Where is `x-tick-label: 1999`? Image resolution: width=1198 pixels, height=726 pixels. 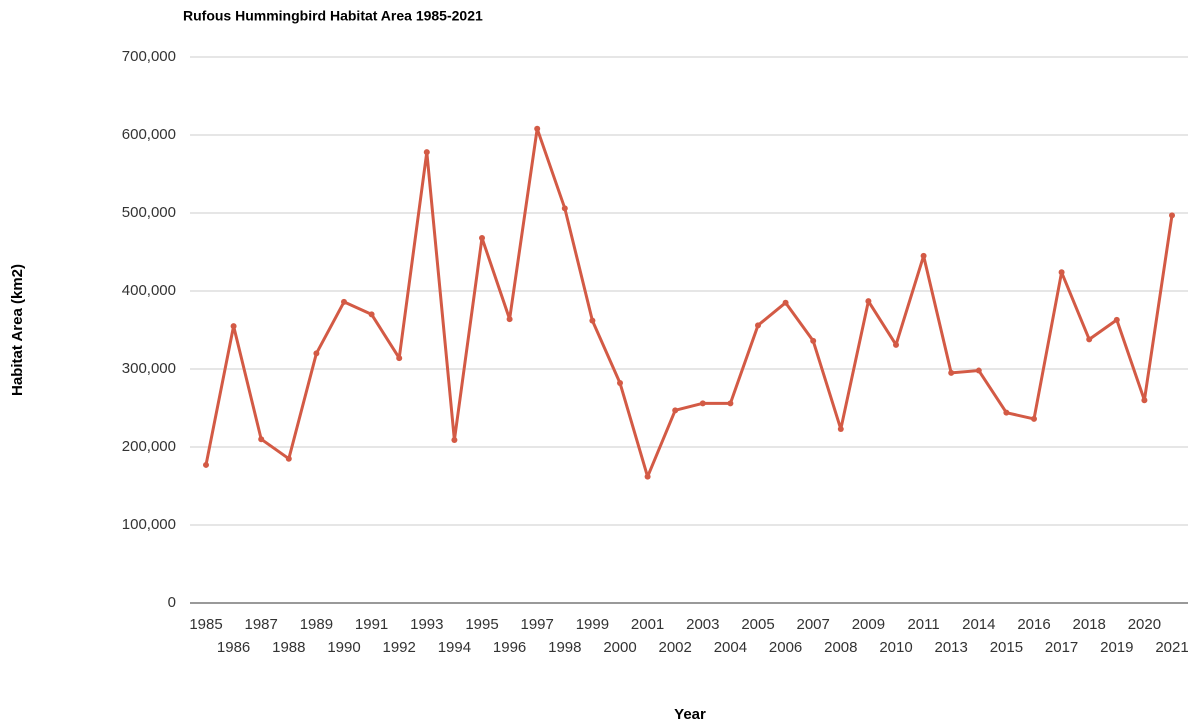 x-tick-label: 1999 is located at coordinates (592, 624).